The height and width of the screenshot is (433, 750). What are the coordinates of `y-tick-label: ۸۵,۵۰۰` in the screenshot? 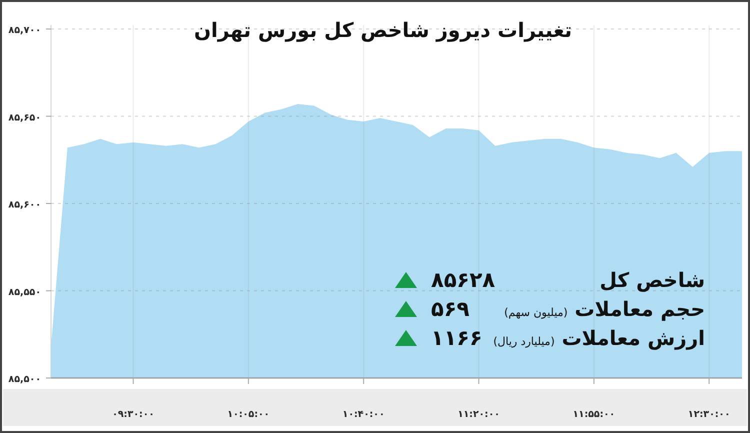 It's located at (24, 379).